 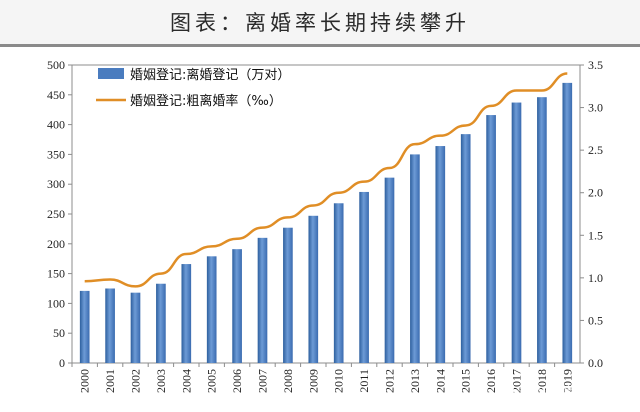 I want to click on title-bar: 图表：离婚率长期持续攀升, so click(x=320, y=23).